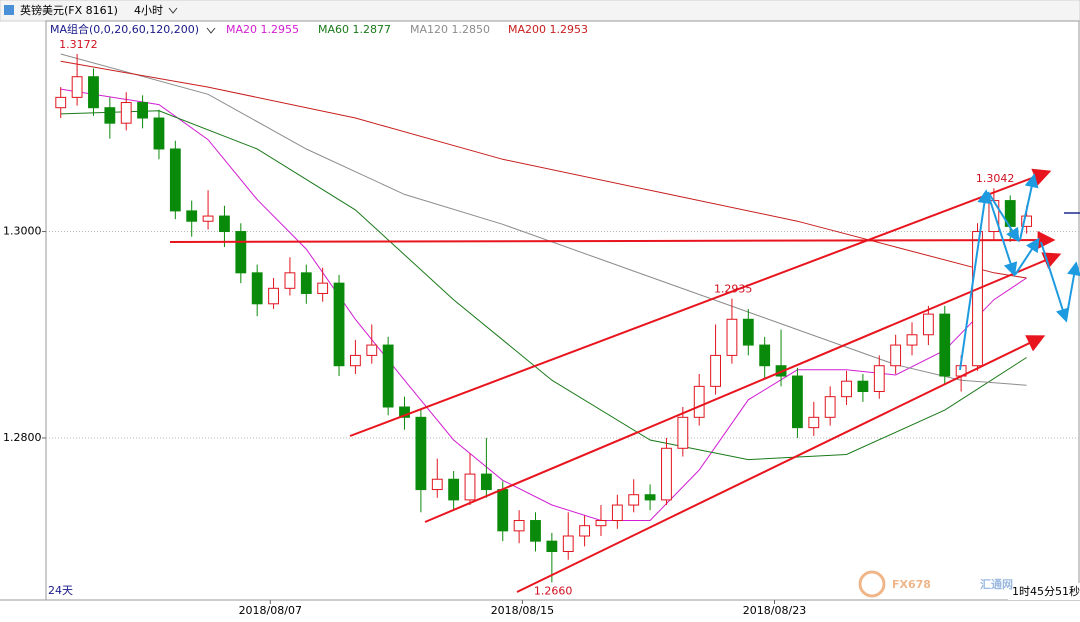 The image size is (1080, 622). I want to click on legend-entry: MA20 1.2955, so click(262, 29).